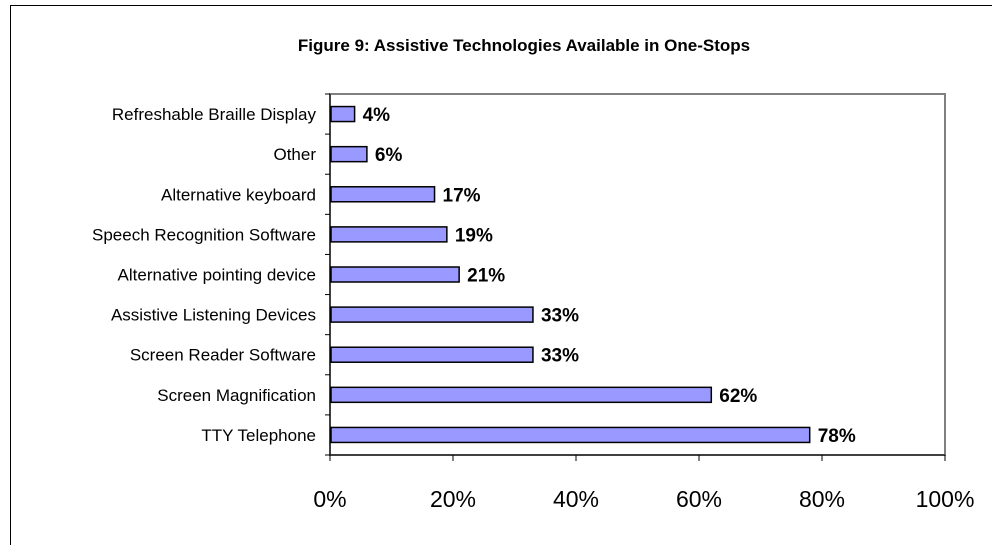 Image resolution: width=993 pixels, height=545 pixels. Describe the element at coordinates (213, 315) in the screenshot. I see `category-label: Assistive Listening Devices` at that location.